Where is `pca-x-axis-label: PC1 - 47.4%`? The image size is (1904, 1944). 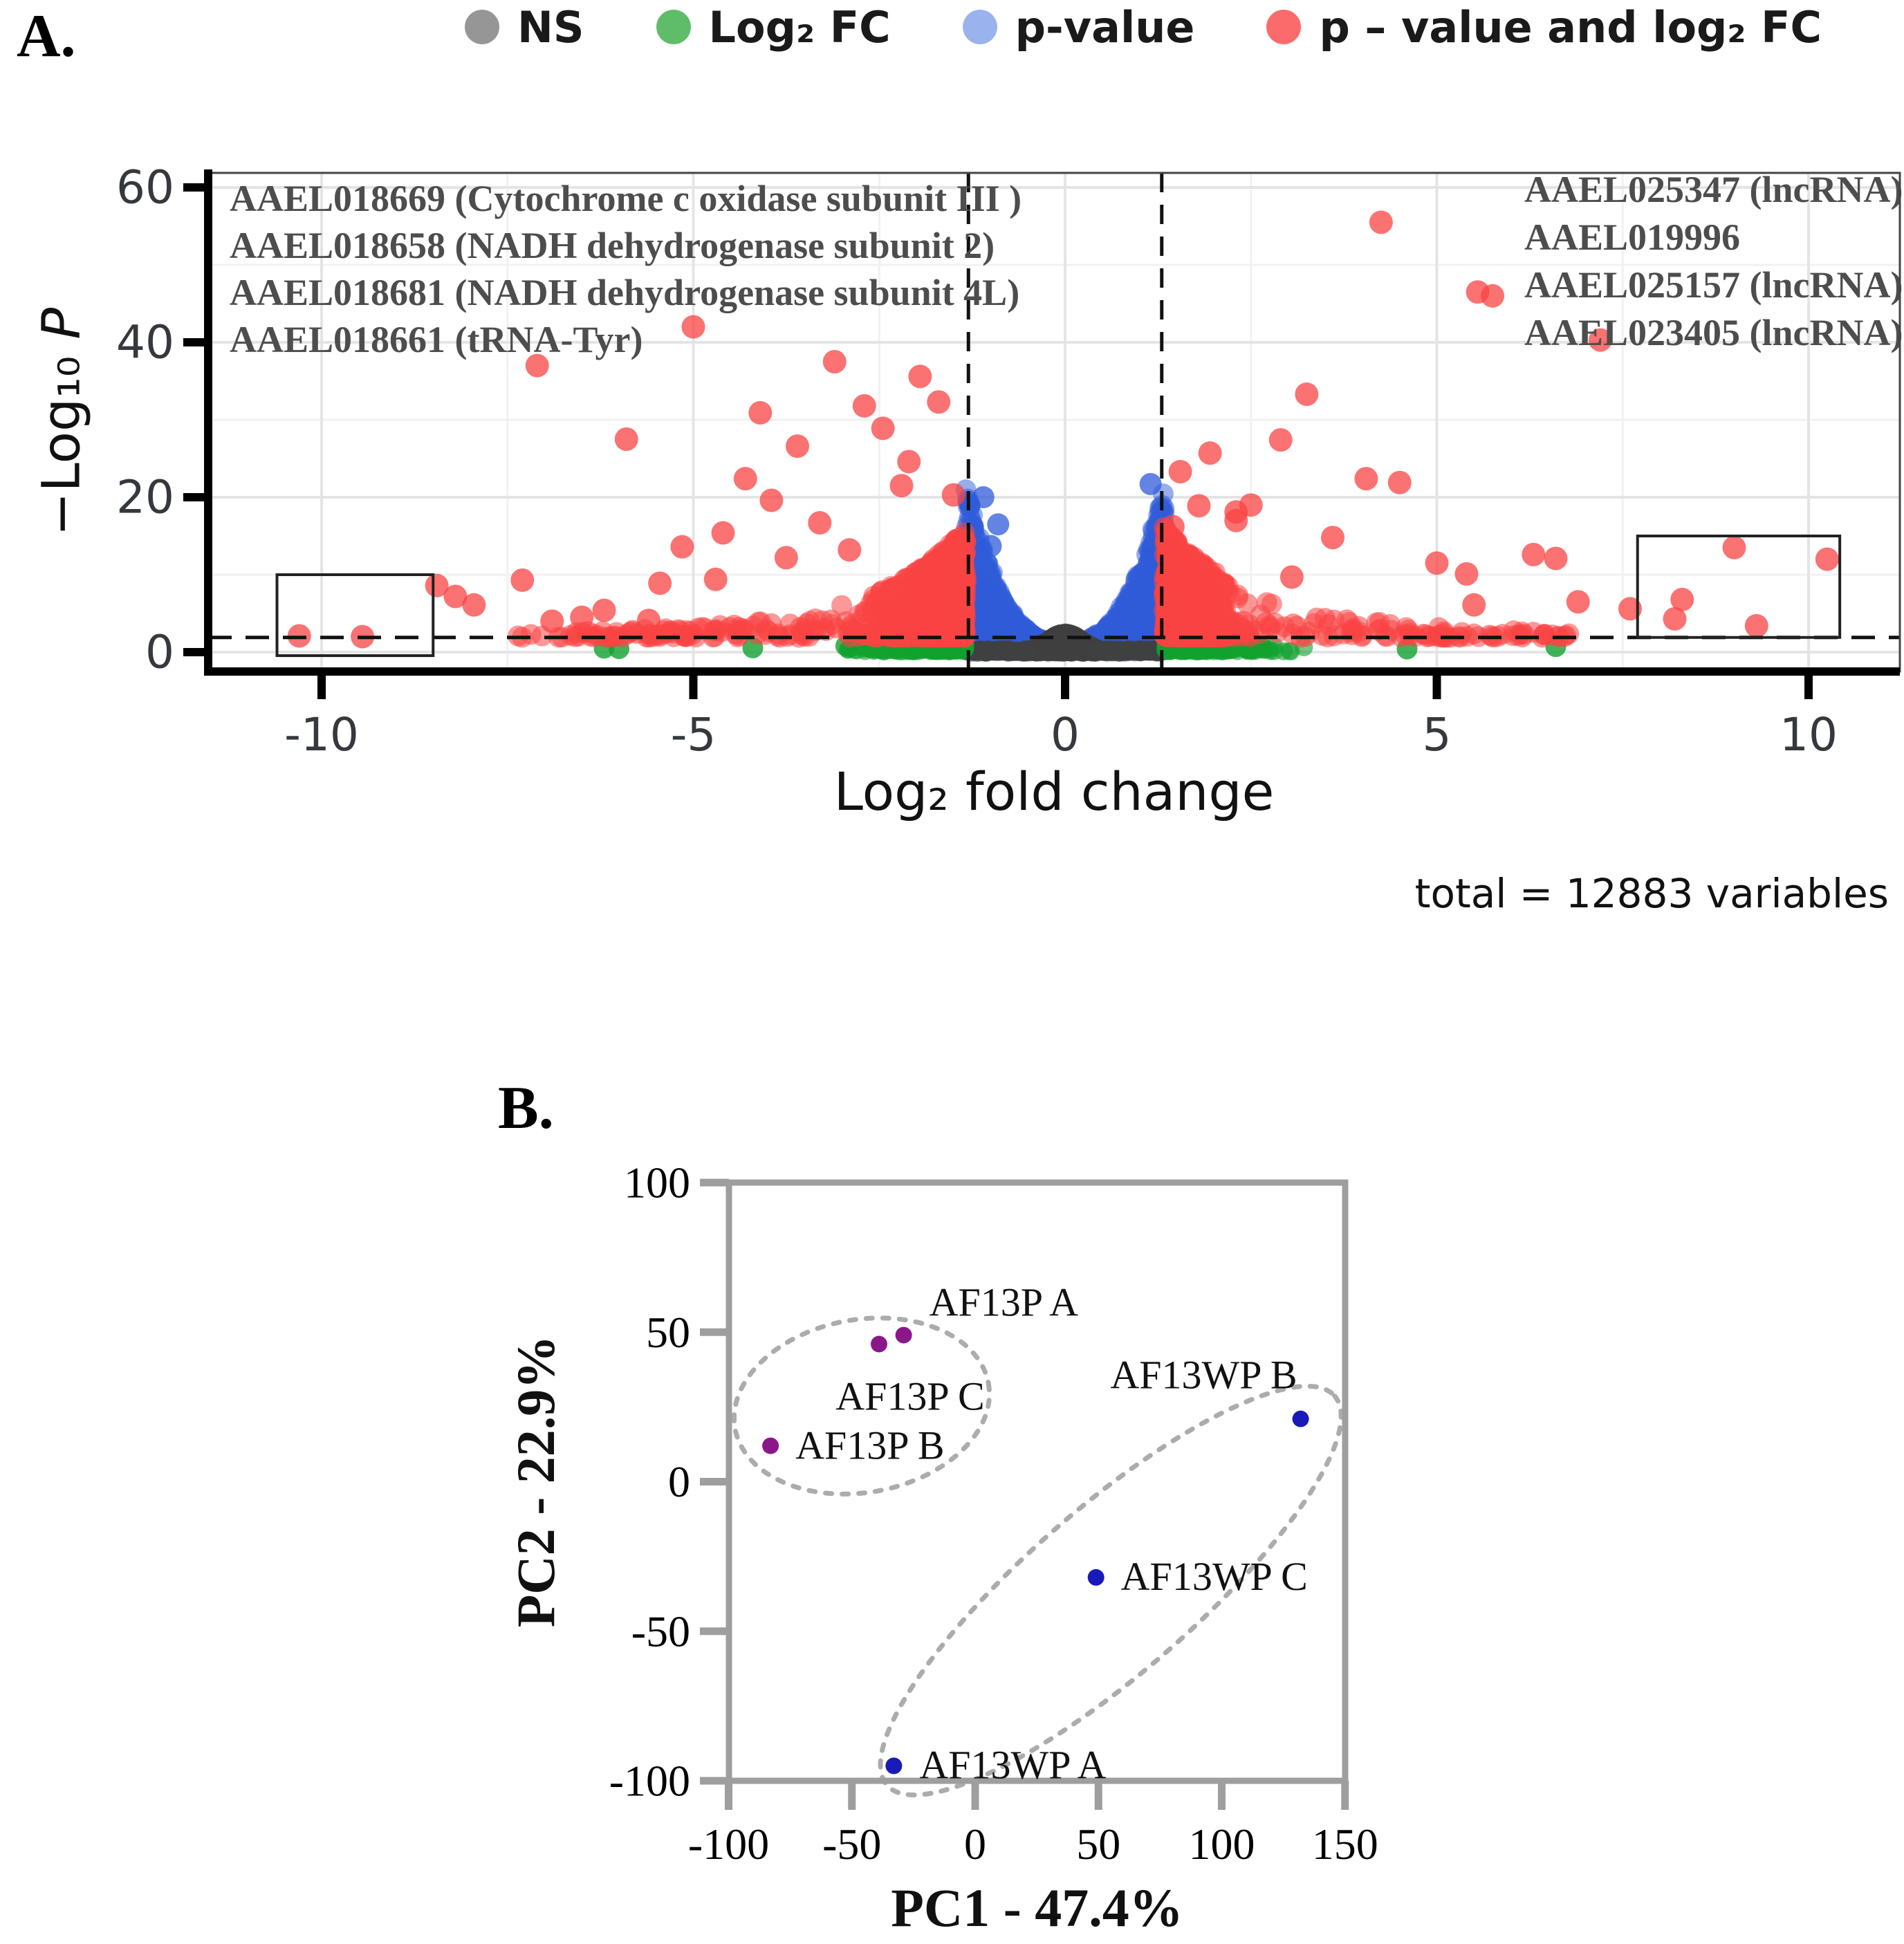
pca-x-axis-label: PC1 - 47.4% is located at coordinates (1037, 1908).